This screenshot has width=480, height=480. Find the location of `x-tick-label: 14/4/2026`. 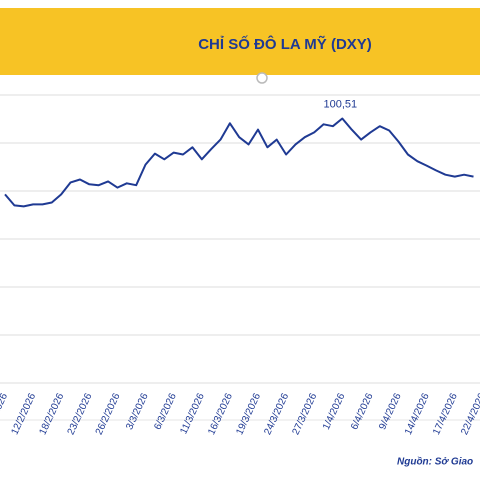

x-tick-label: 14/4/2026 is located at coordinates (417, 413).